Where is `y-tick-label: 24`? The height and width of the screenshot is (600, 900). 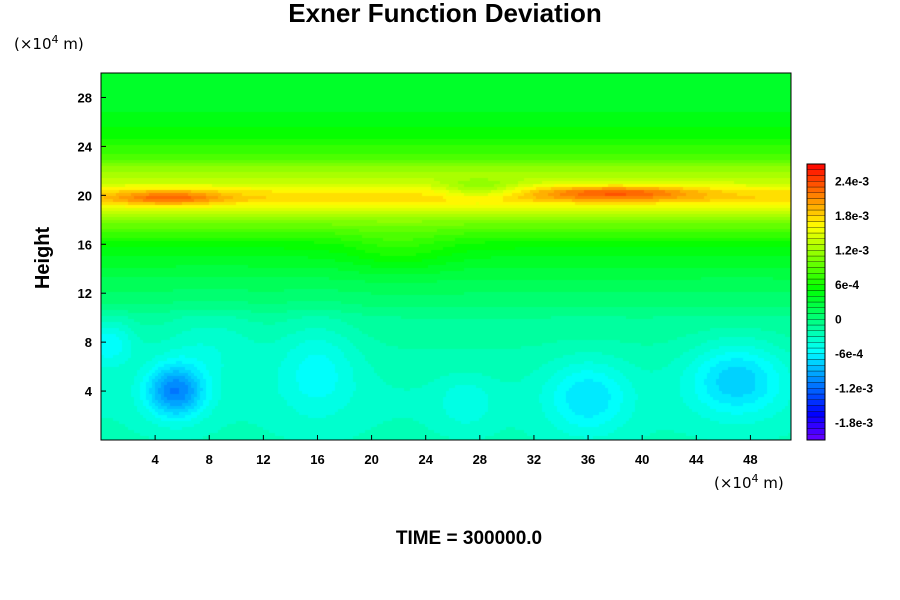
y-tick-label: 24 is located at coordinates (85, 146).